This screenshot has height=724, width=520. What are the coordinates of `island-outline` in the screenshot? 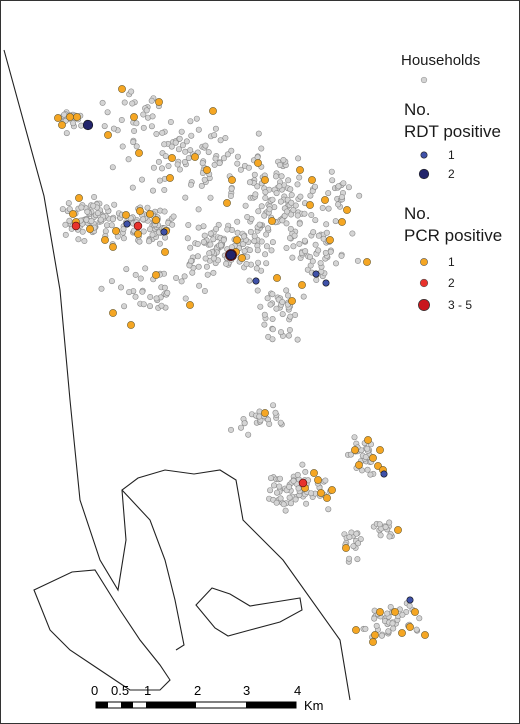 It's located at (249, 612).